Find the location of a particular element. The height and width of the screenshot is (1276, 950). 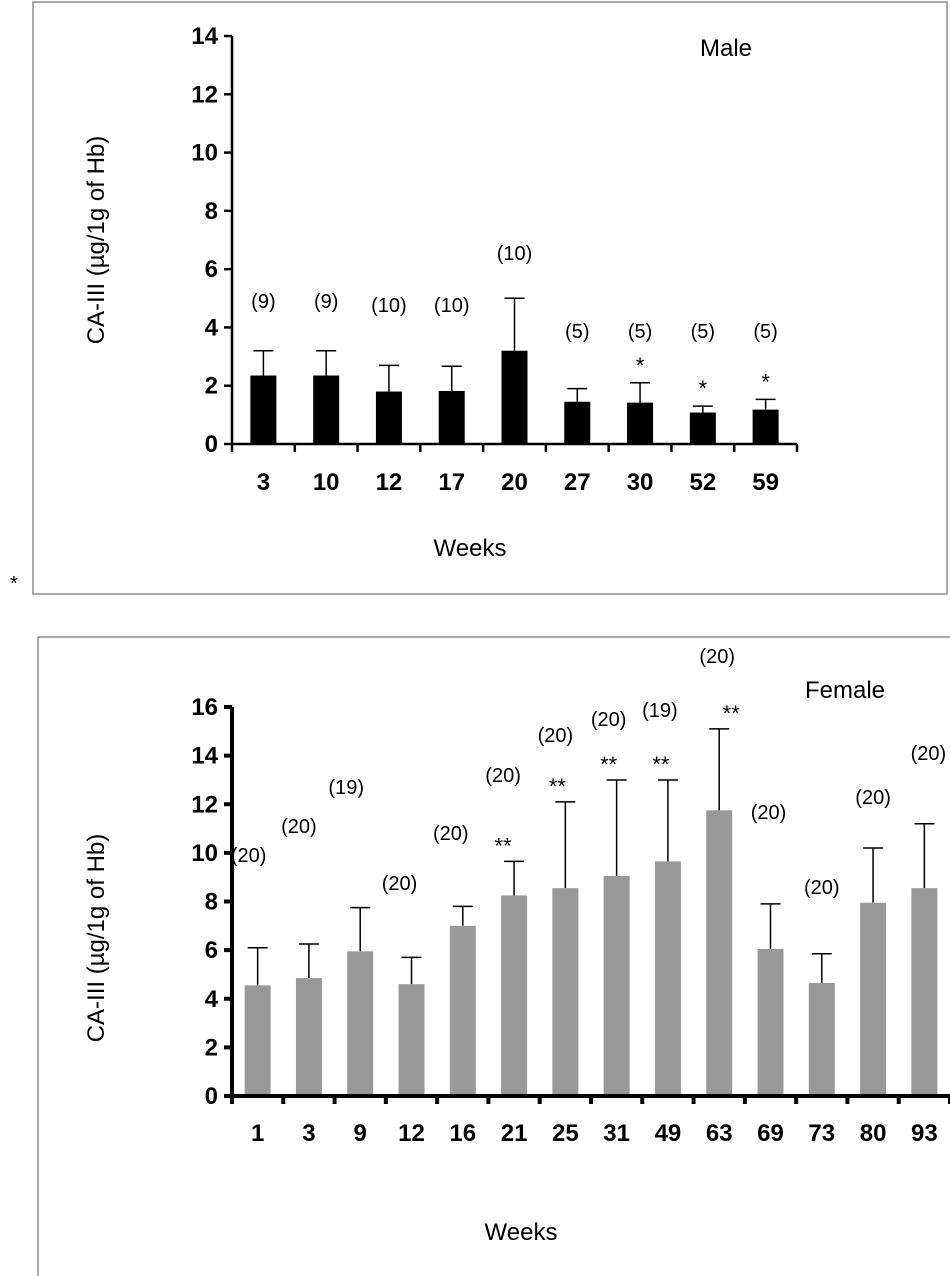

stray-asterisk: * is located at coordinates (14, 584).